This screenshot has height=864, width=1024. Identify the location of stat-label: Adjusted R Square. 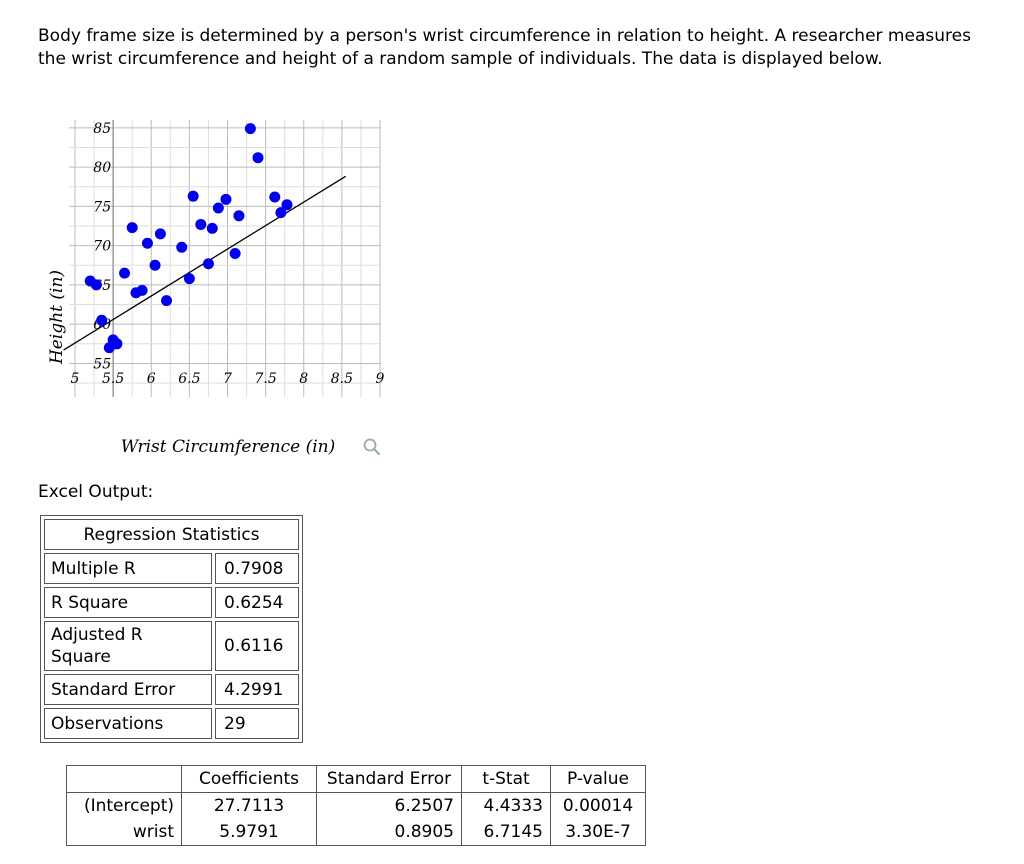
(128, 646).